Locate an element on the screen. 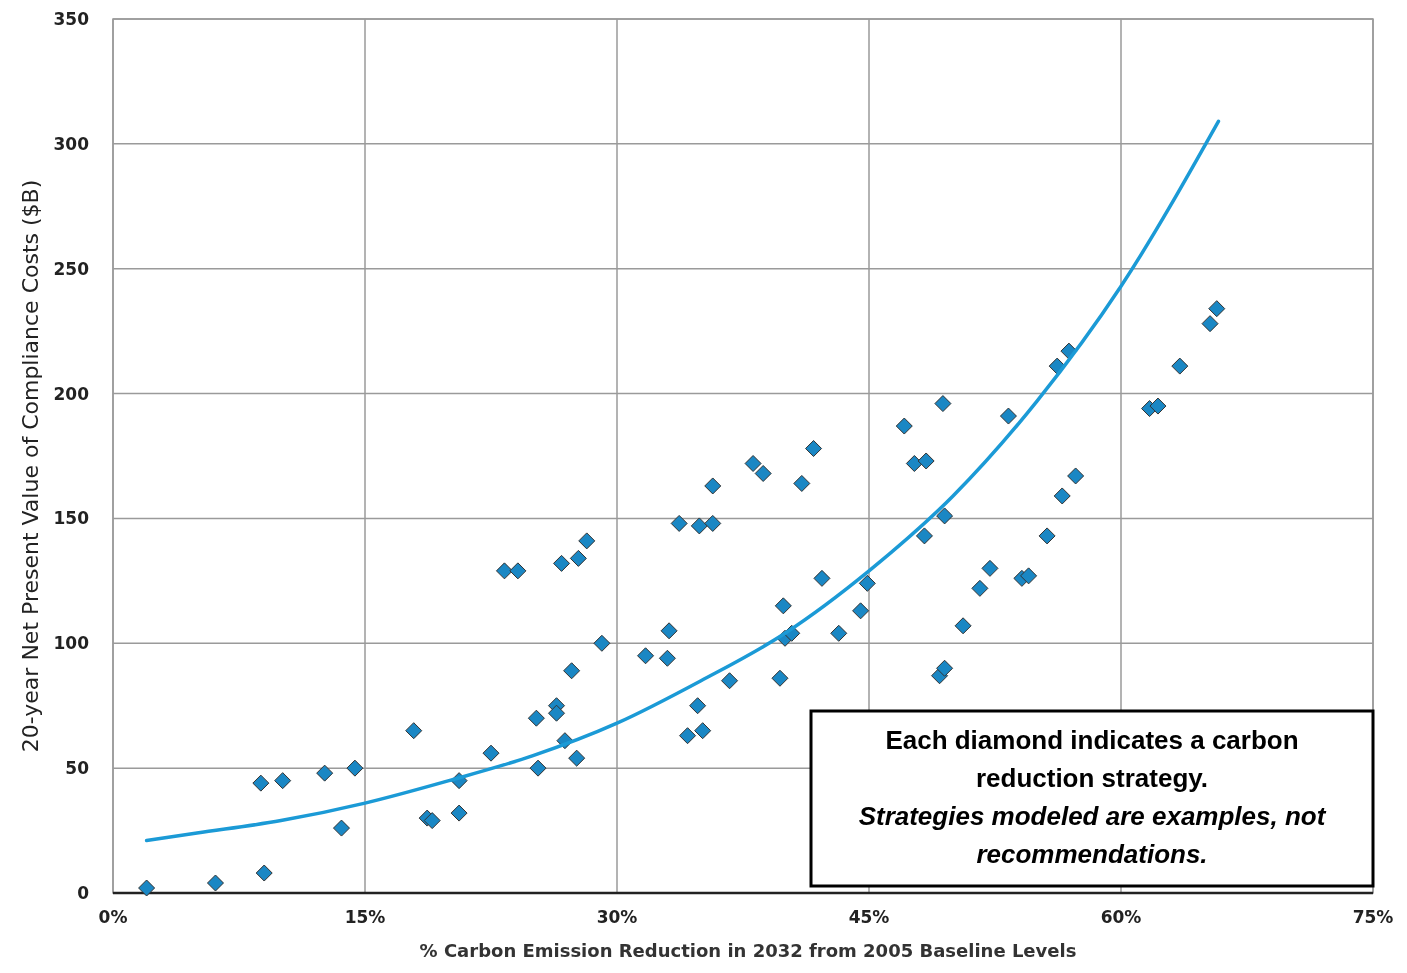 The height and width of the screenshot is (973, 1407). x-tick-label: 45% is located at coordinates (869, 917).